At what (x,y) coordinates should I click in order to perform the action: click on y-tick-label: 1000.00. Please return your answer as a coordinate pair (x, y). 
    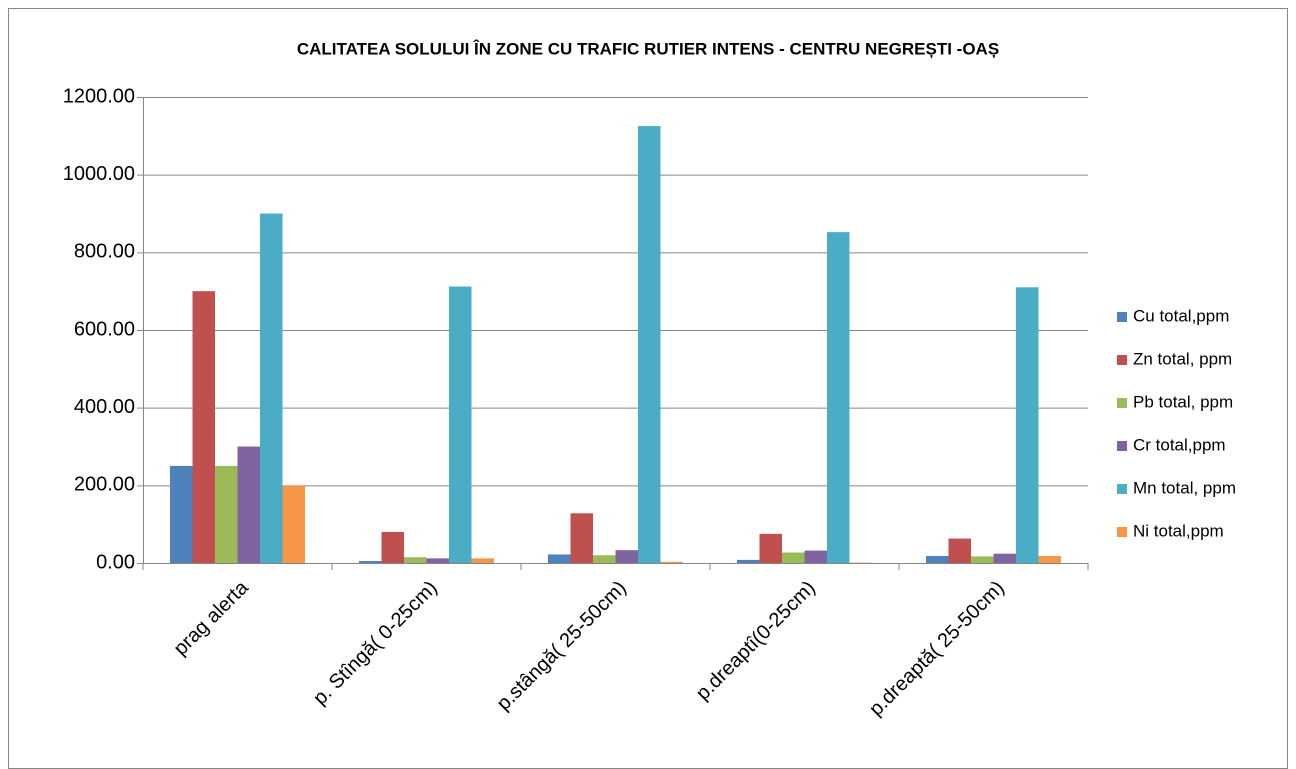
    Looking at the image, I should click on (99, 174).